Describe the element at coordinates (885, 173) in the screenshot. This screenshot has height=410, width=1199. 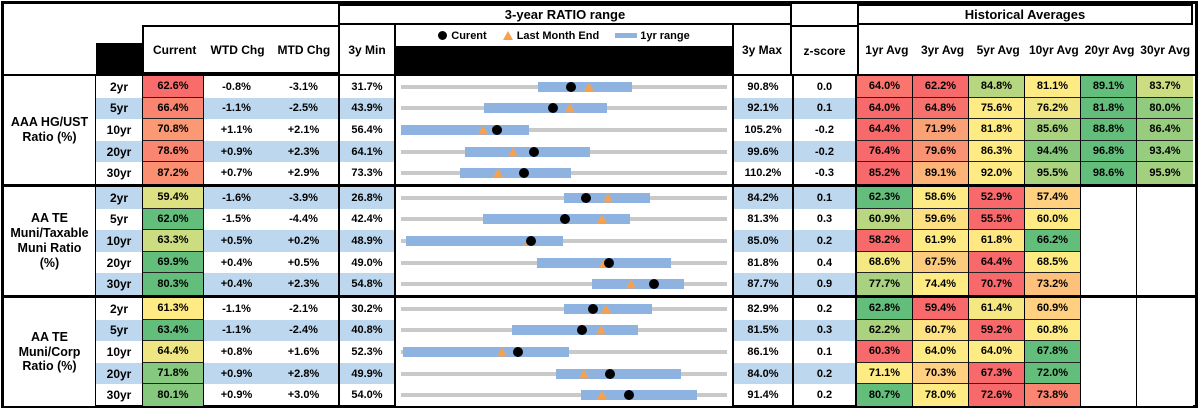
I see `avg-cell: 85.2%` at that location.